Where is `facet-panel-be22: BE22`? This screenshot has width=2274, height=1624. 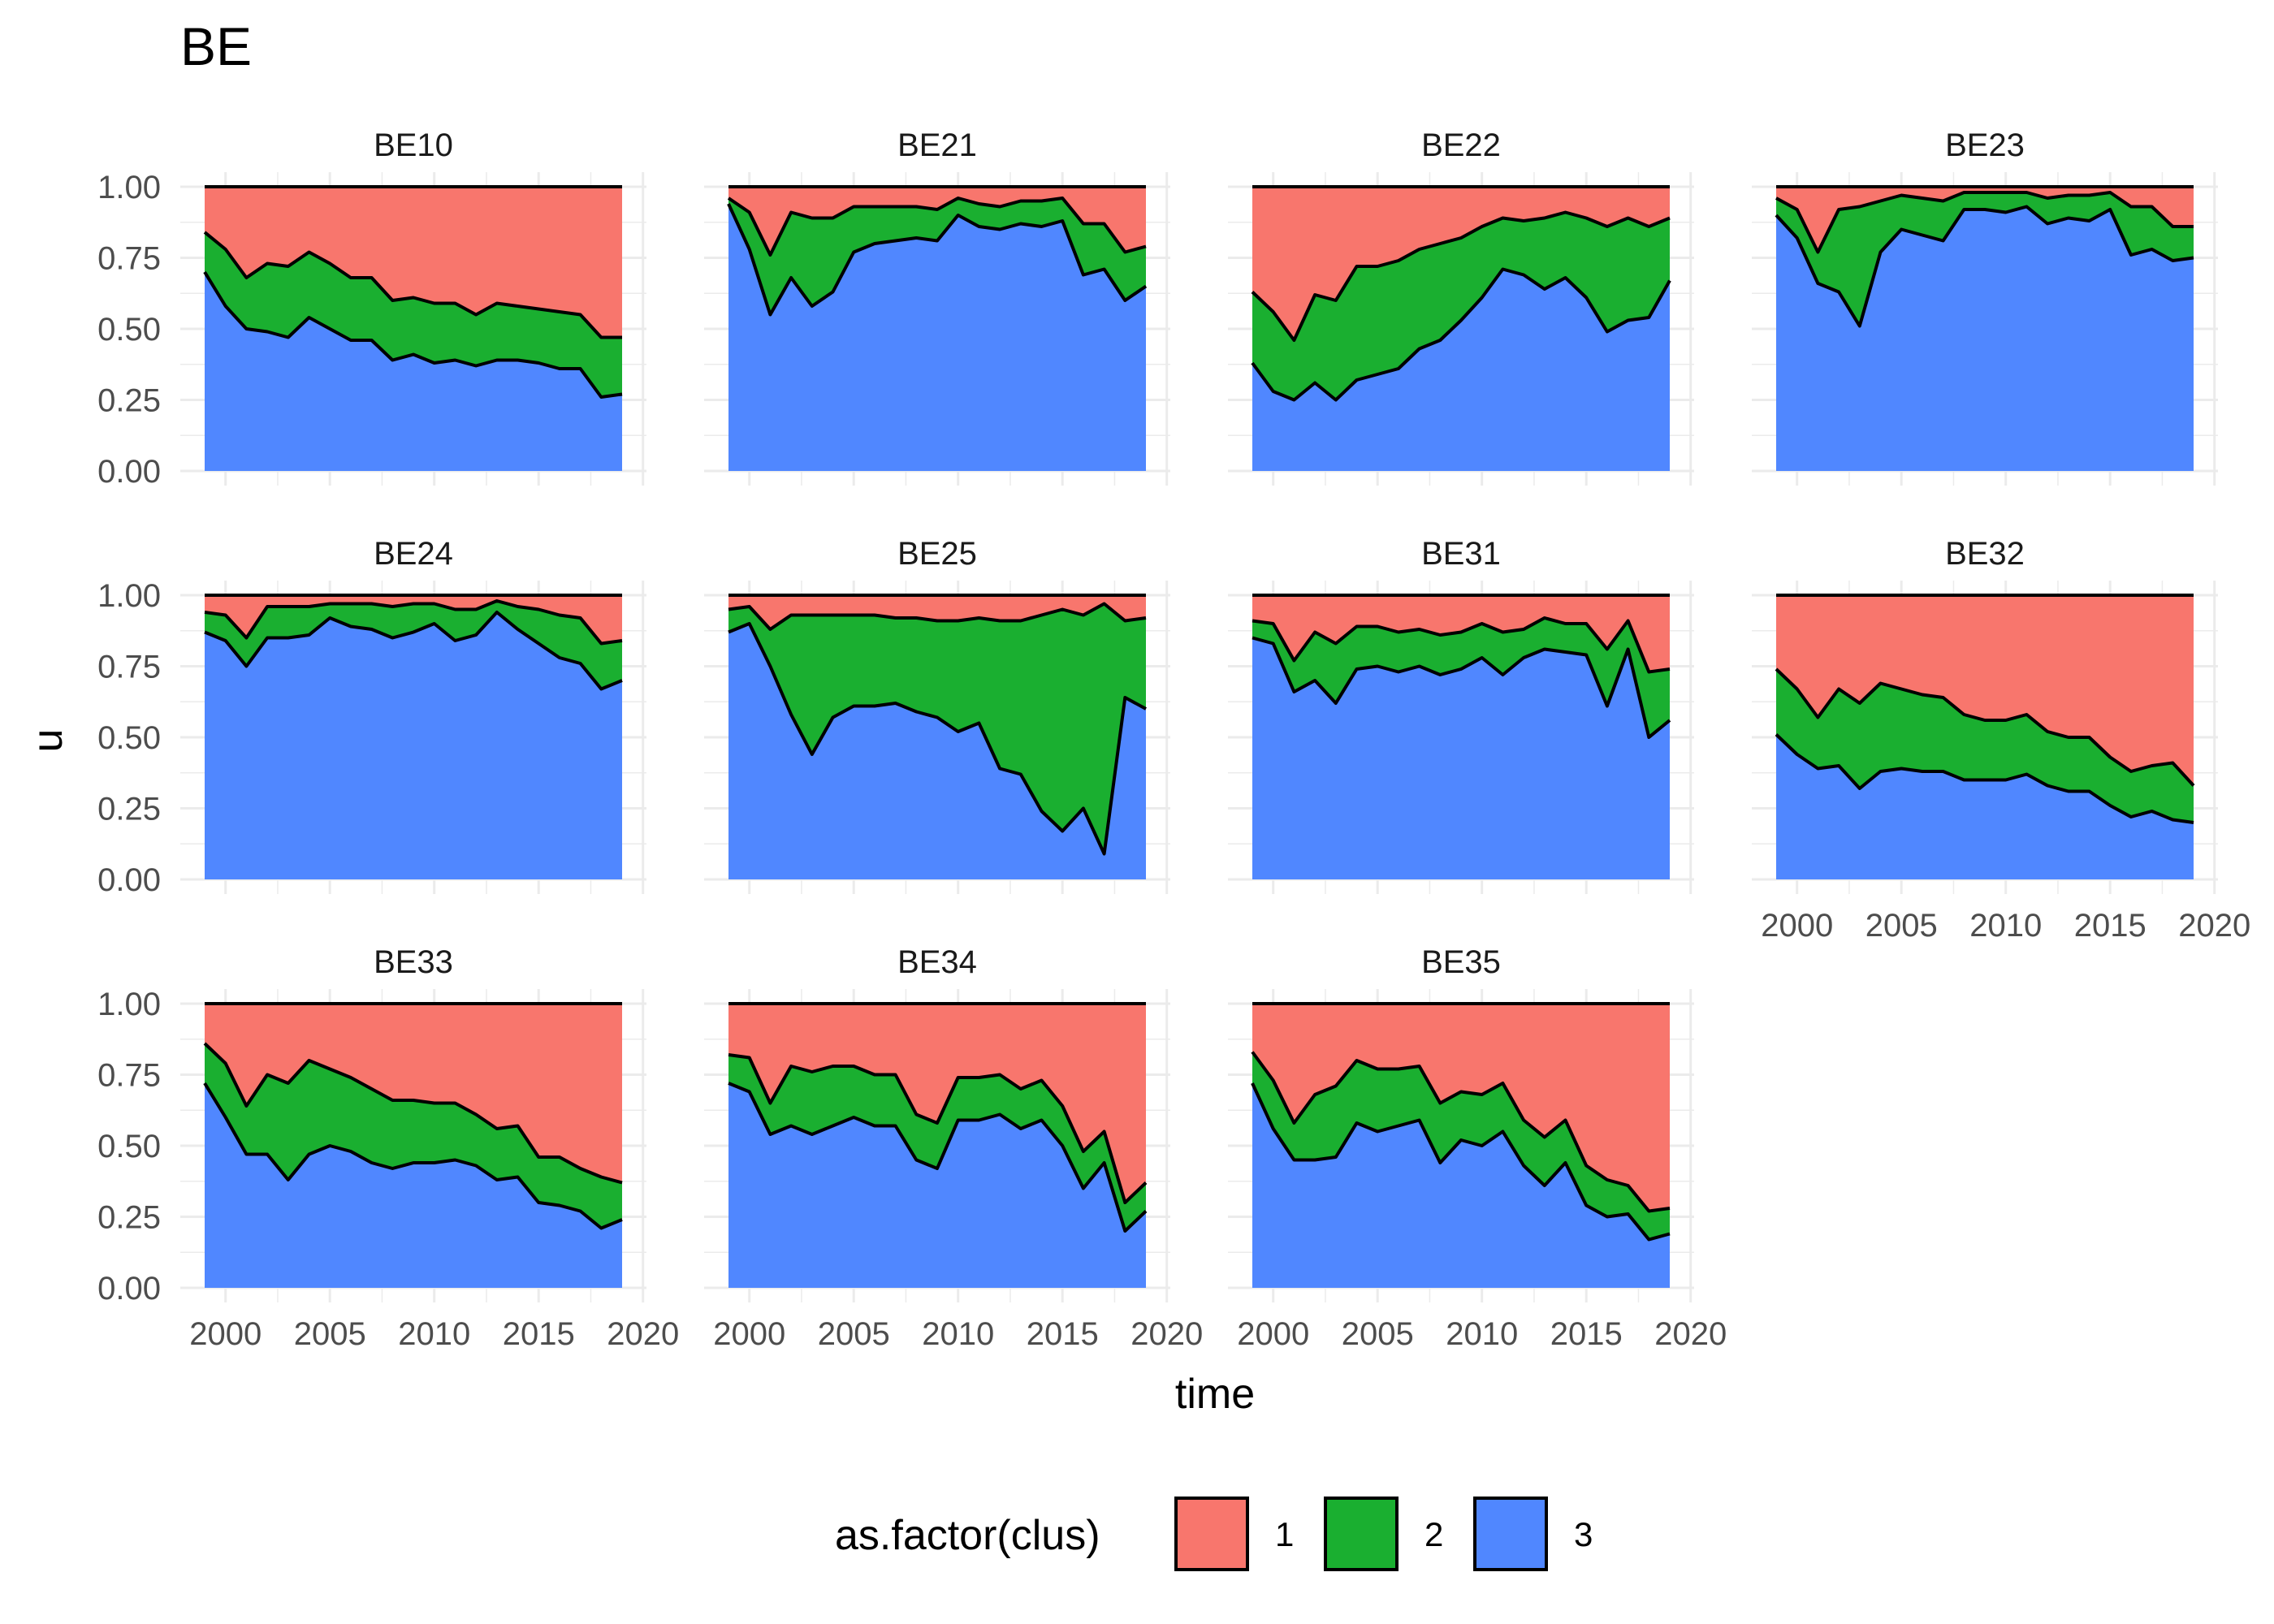
facet-panel-be22: BE22 is located at coordinates (1461, 307).